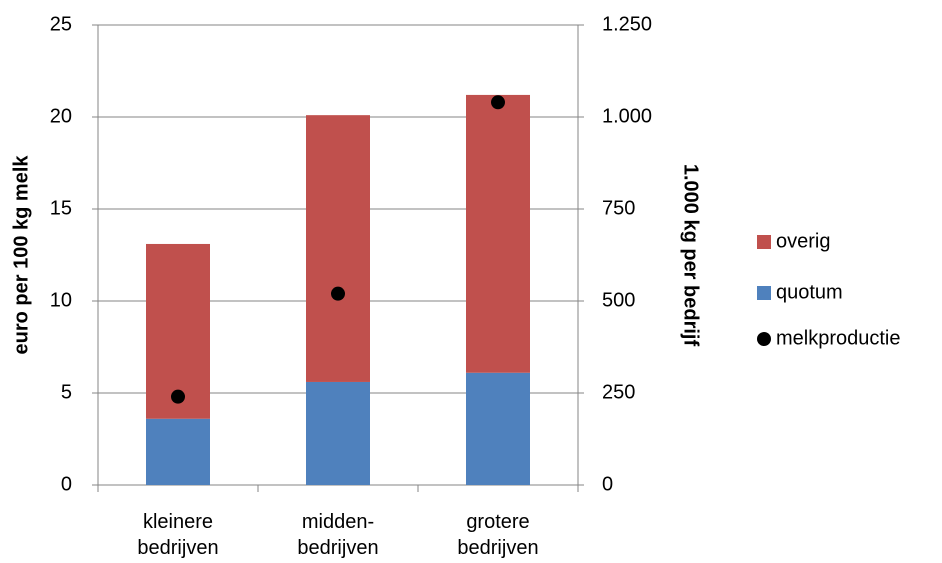 The width and height of the screenshot is (942, 563). I want to click on legend-label: quotum, so click(809, 292).